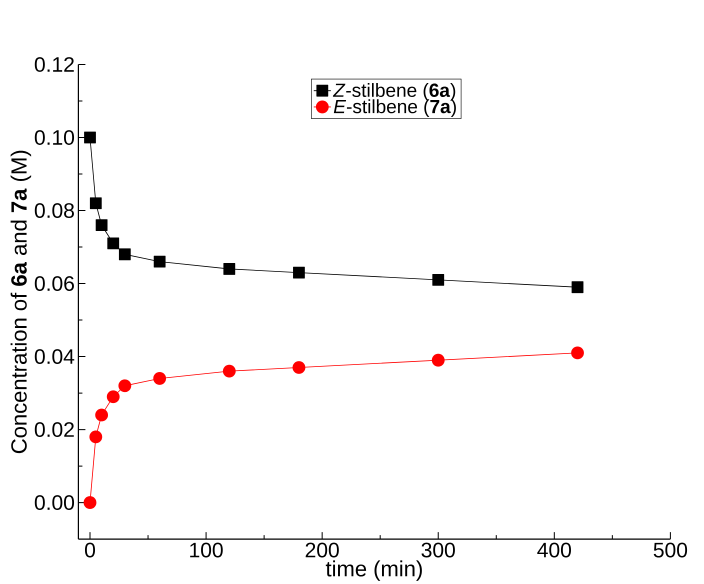 The height and width of the screenshot is (584, 704). I want to click on x-tick-label: 0, so click(90, 550).